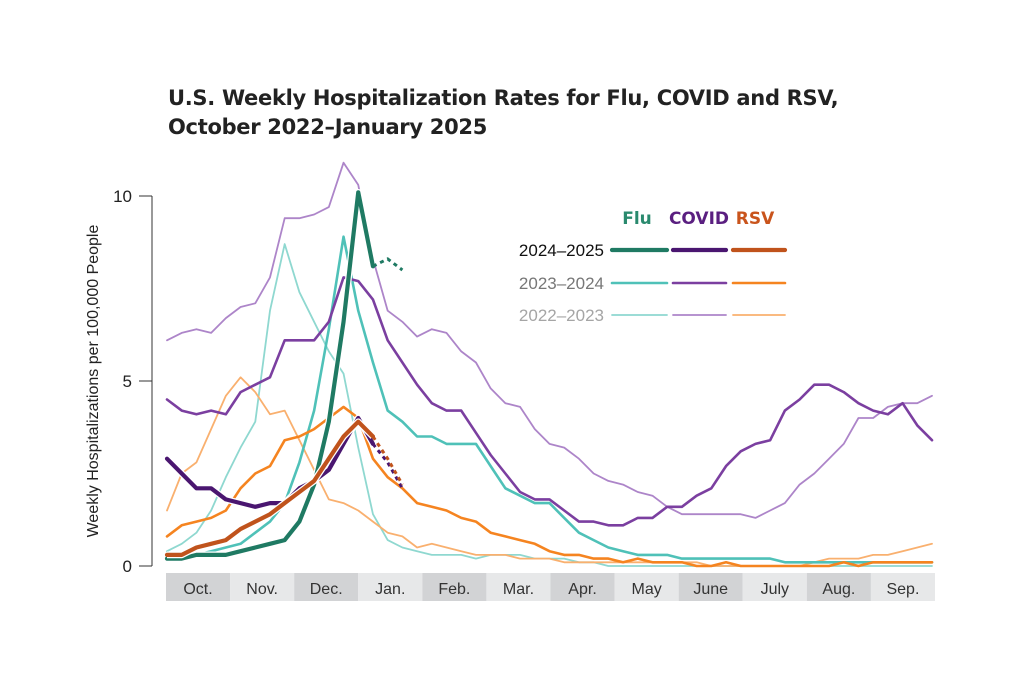 The width and height of the screenshot is (1024, 683). I want to click on series-line-covid-2024-2025, so click(270, 462).